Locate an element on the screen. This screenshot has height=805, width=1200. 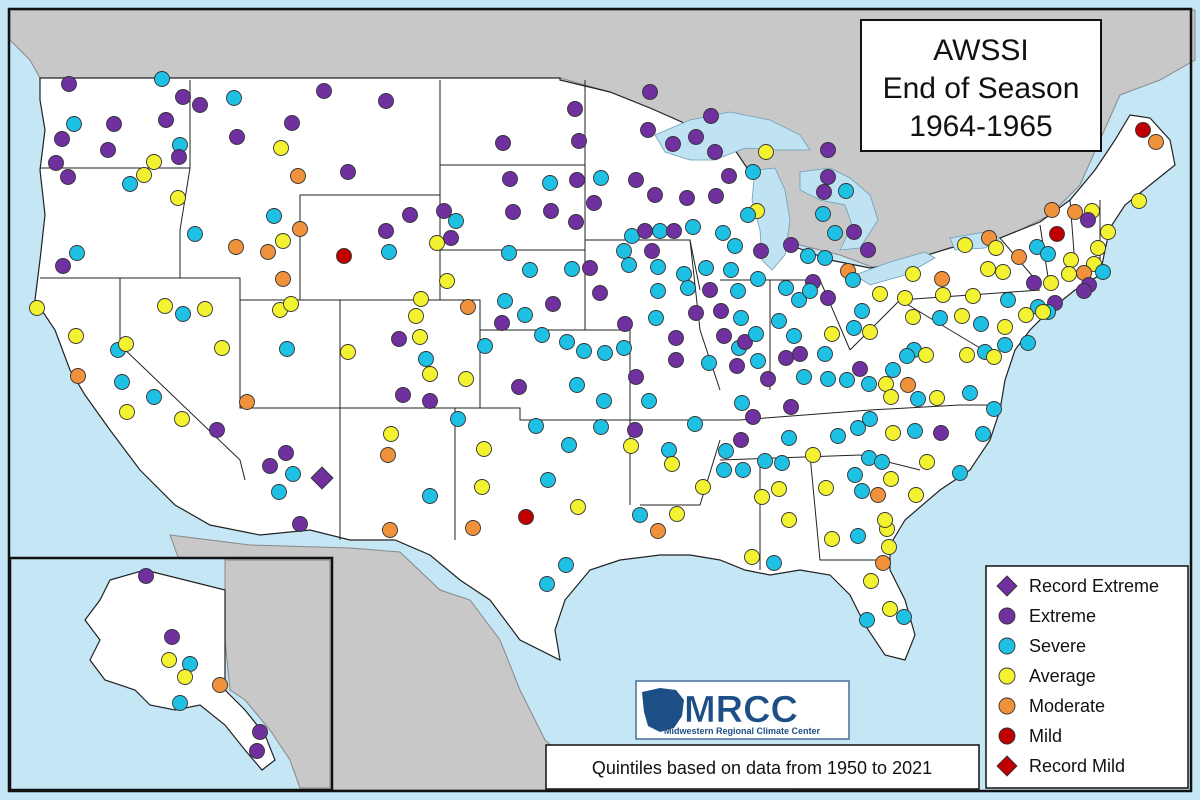
legend-label: Average is located at coordinates (1062, 676).